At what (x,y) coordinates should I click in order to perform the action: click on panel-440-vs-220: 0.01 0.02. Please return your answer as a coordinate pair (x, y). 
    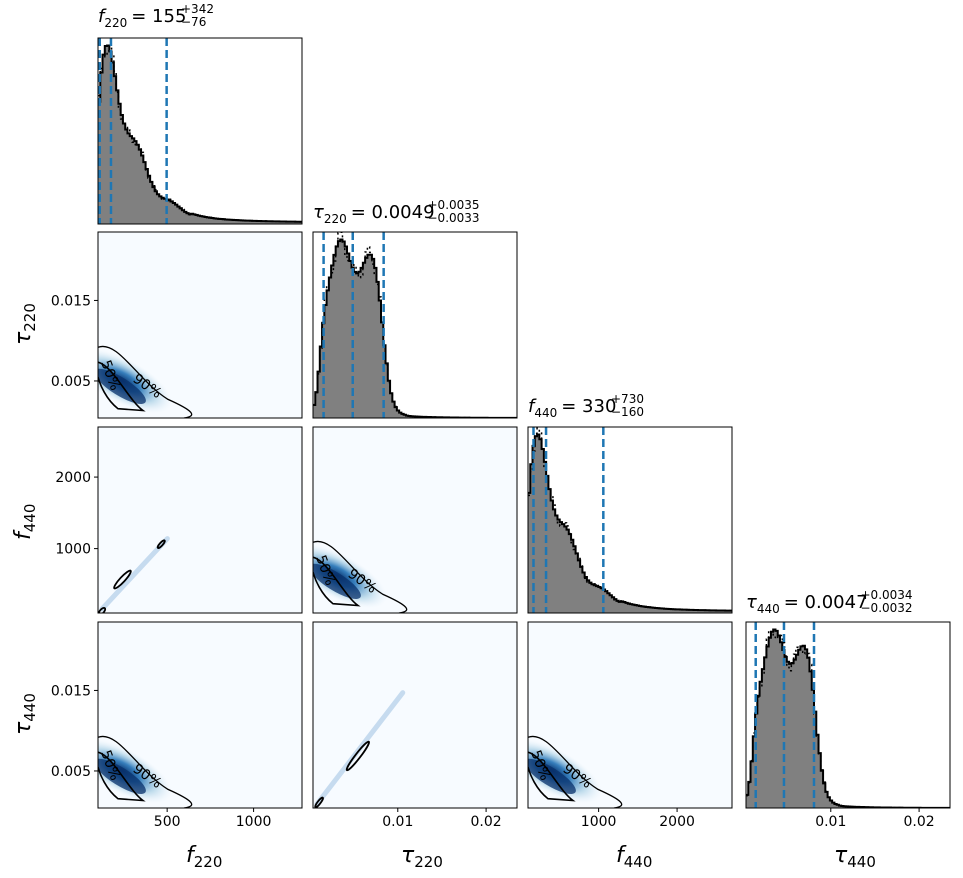
    Looking at the image, I should click on (415, 725).